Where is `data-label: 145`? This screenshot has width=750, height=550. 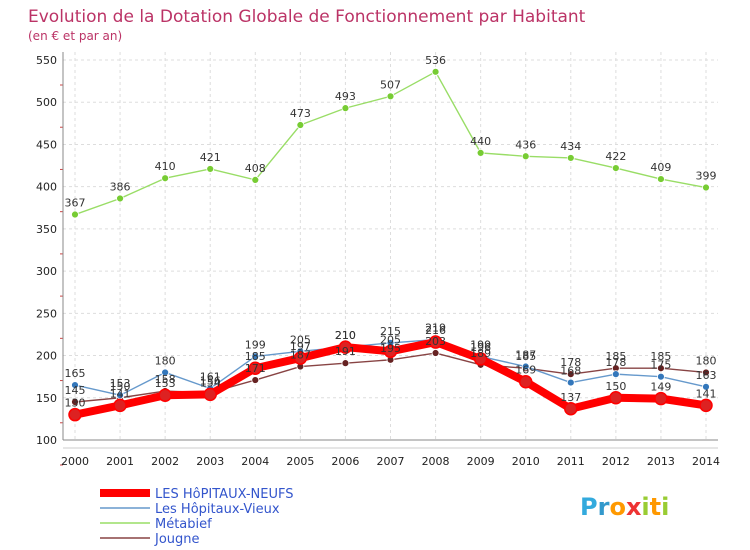 data-label: 145 is located at coordinates (75, 390).